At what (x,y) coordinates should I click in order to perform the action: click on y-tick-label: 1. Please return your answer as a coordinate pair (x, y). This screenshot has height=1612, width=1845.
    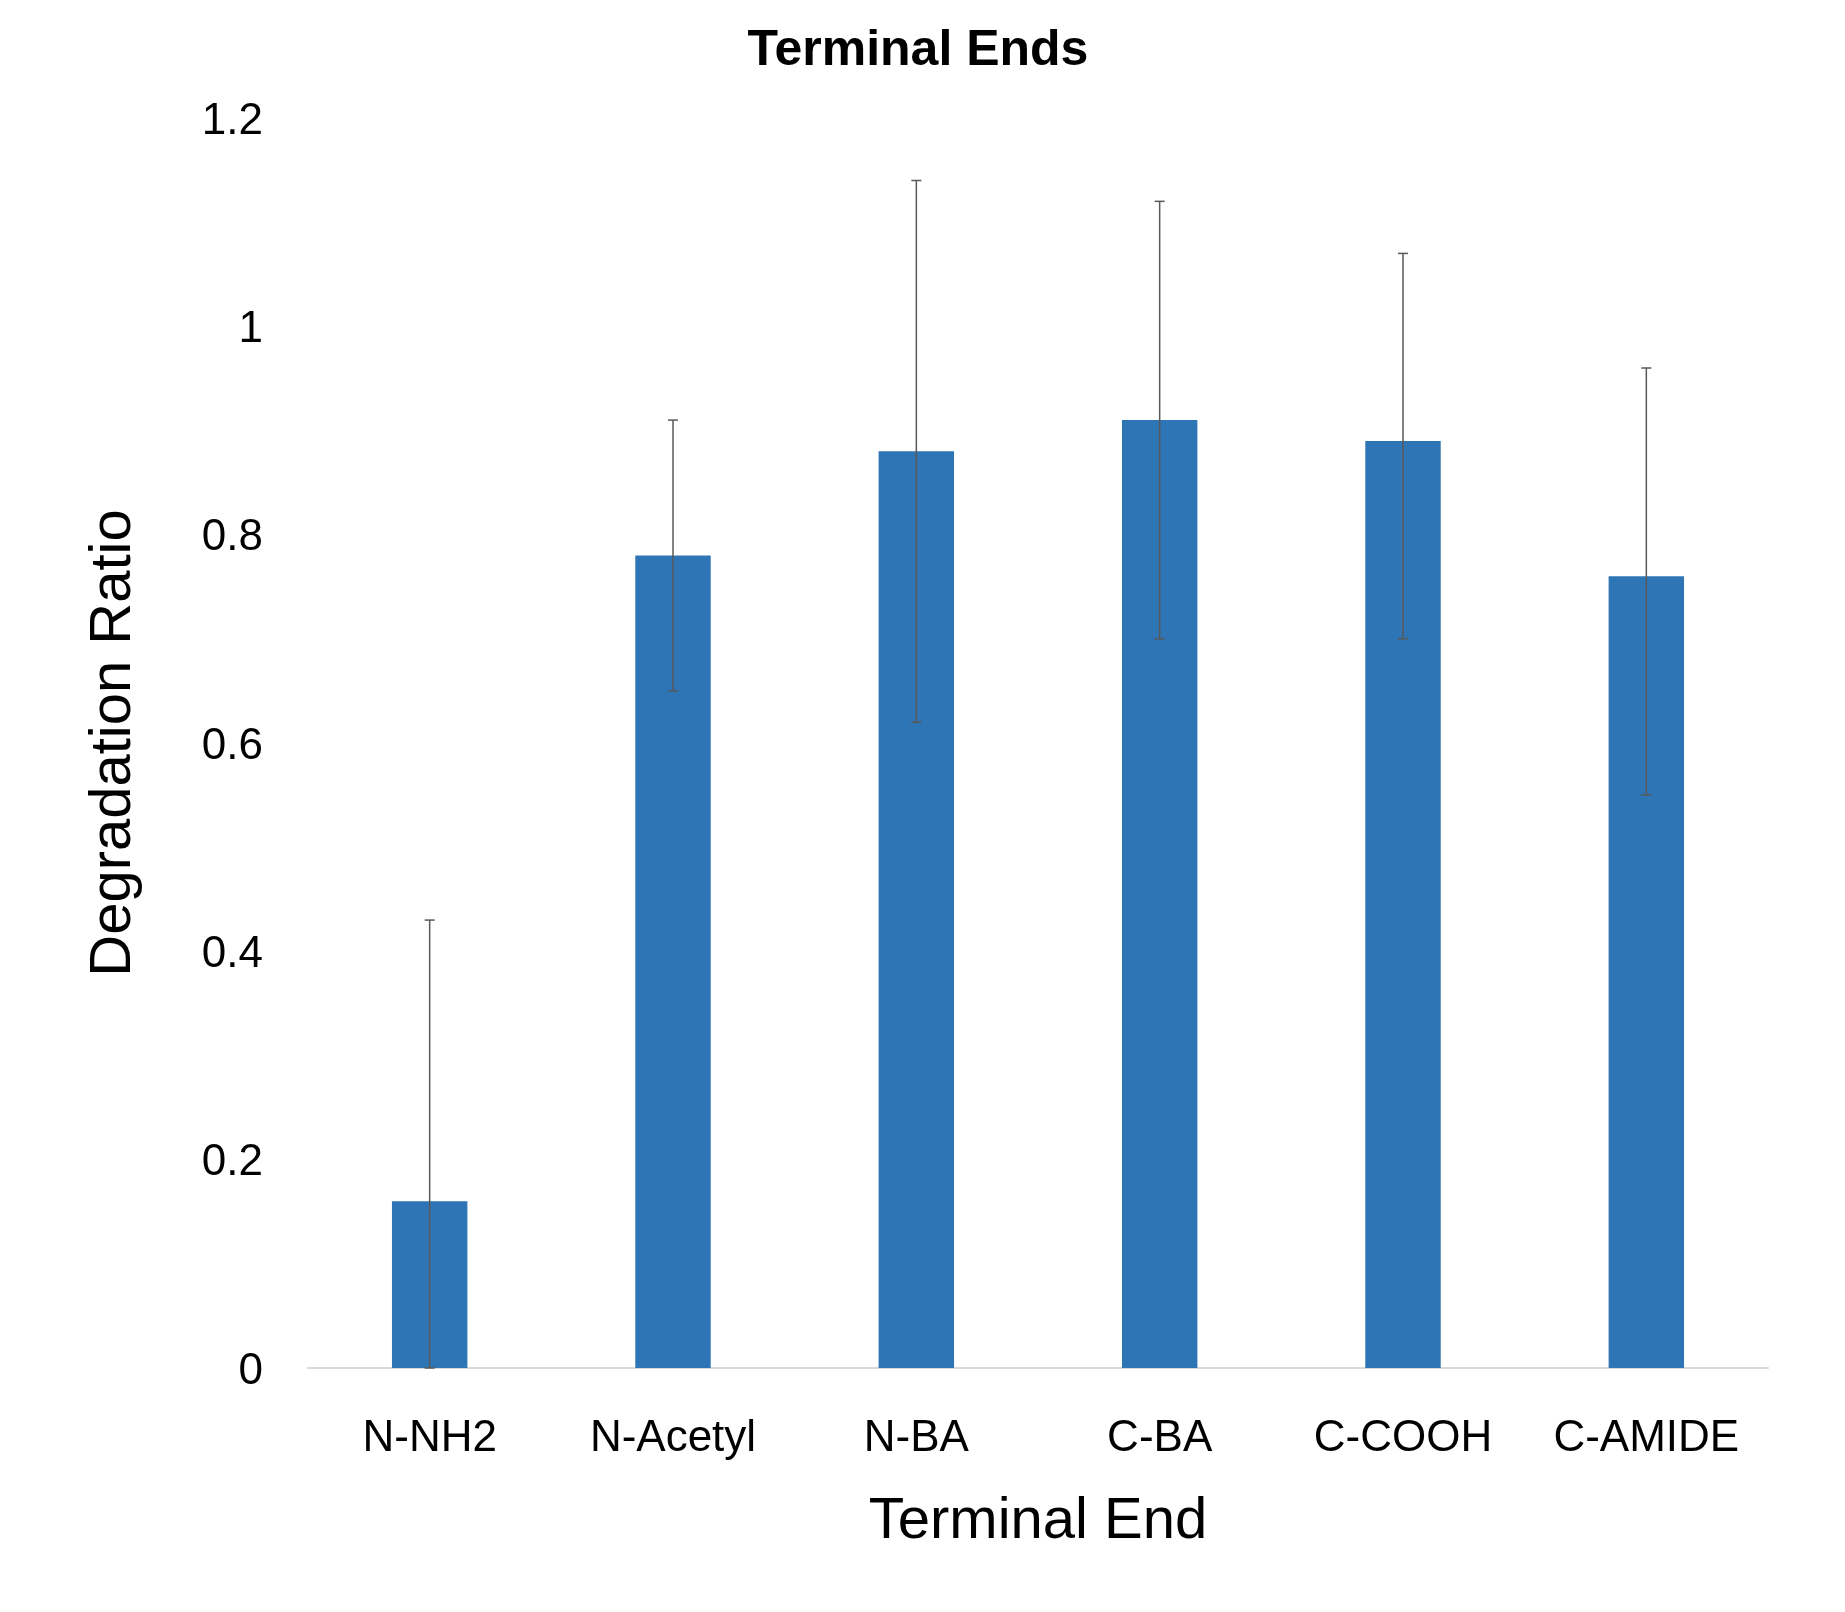
    Looking at the image, I should click on (250, 326).